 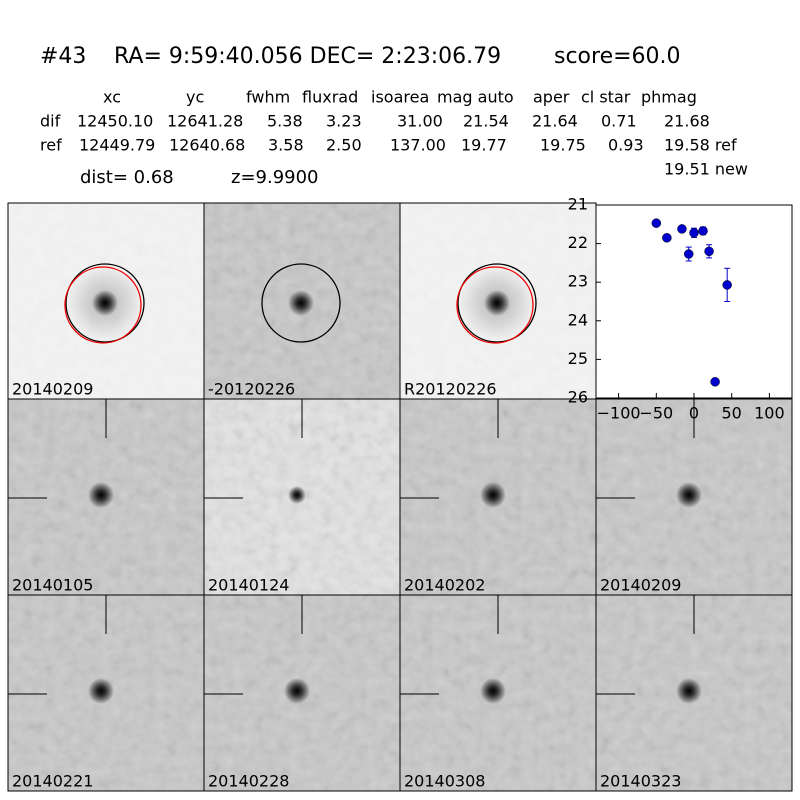 What do you see at coordinates (418, 145) in the screenshot?
I see `table-cell: 137.00` at bounding box center [418, 145].